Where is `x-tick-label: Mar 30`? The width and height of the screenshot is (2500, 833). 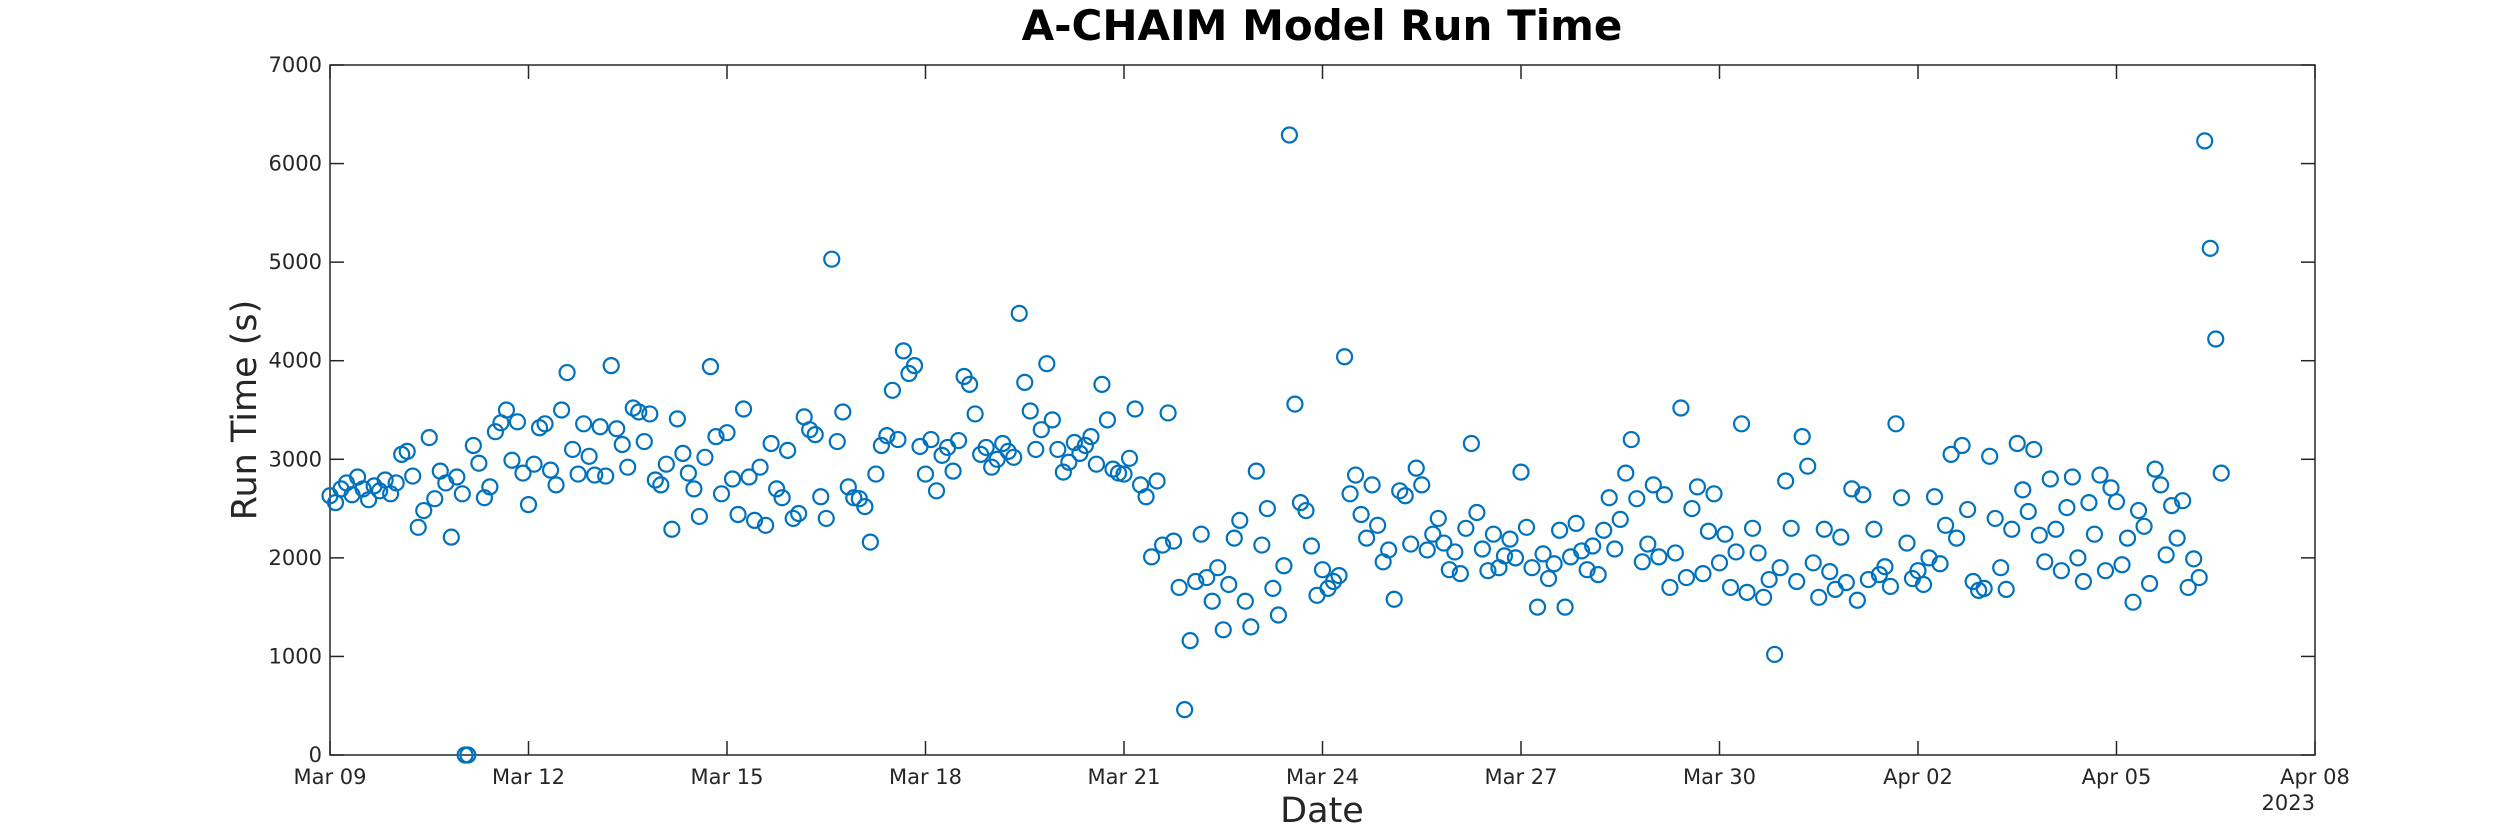 x-tick-label: Mar 30 is located at coordinates (1719, 777).